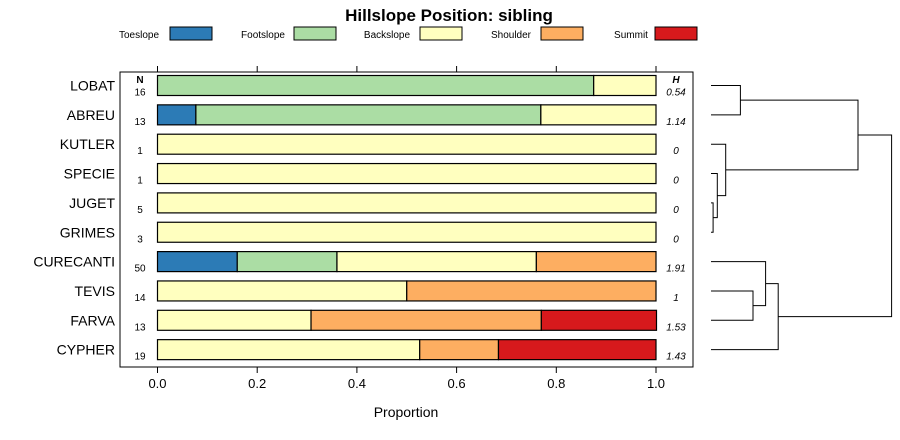 The height and width of the screenshot is (440, 900). I want to click on h-header: H, so click(676, 80).